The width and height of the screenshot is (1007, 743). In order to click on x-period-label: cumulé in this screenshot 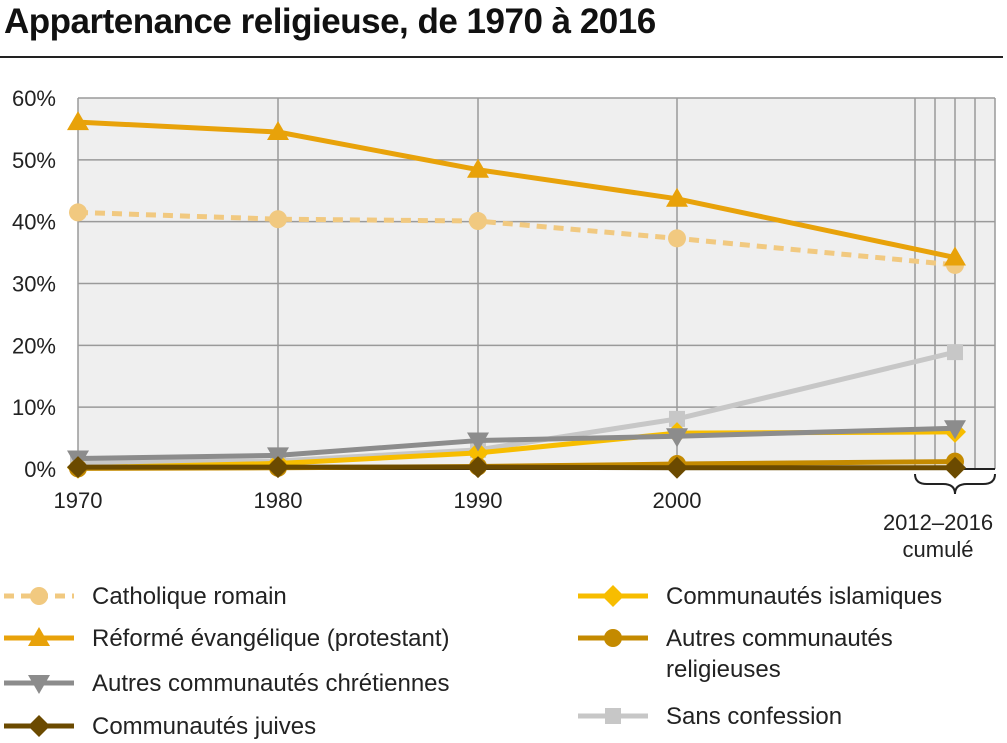, I will do `click(938, 549)`.